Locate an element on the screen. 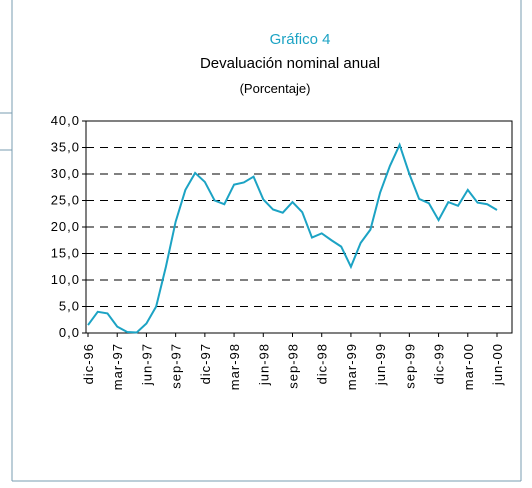 This screenshot has height=488, width=532. x-tick-label: mar-97 is located at coordinates (117, 366).